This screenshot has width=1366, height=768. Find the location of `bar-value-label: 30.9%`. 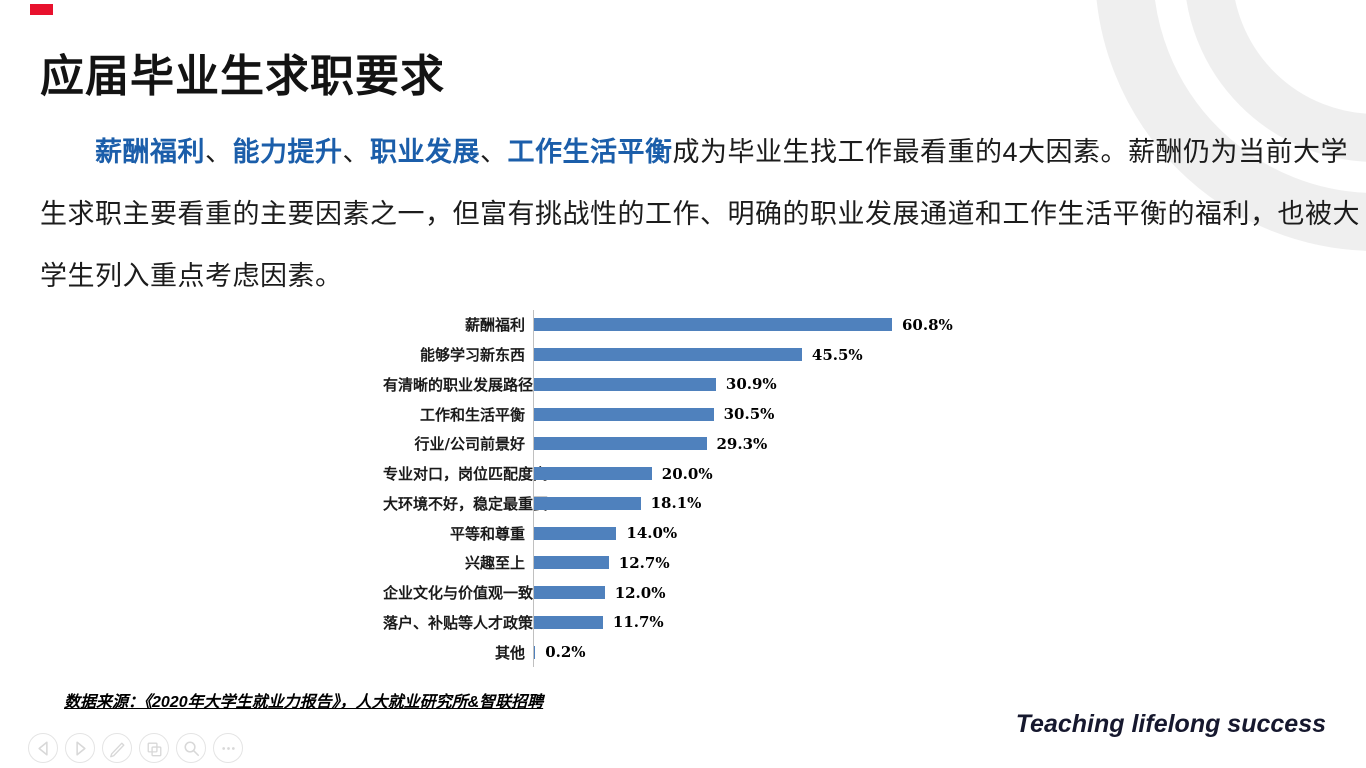

bar-value-label: 30.9% is located at coordinates (751, 384).